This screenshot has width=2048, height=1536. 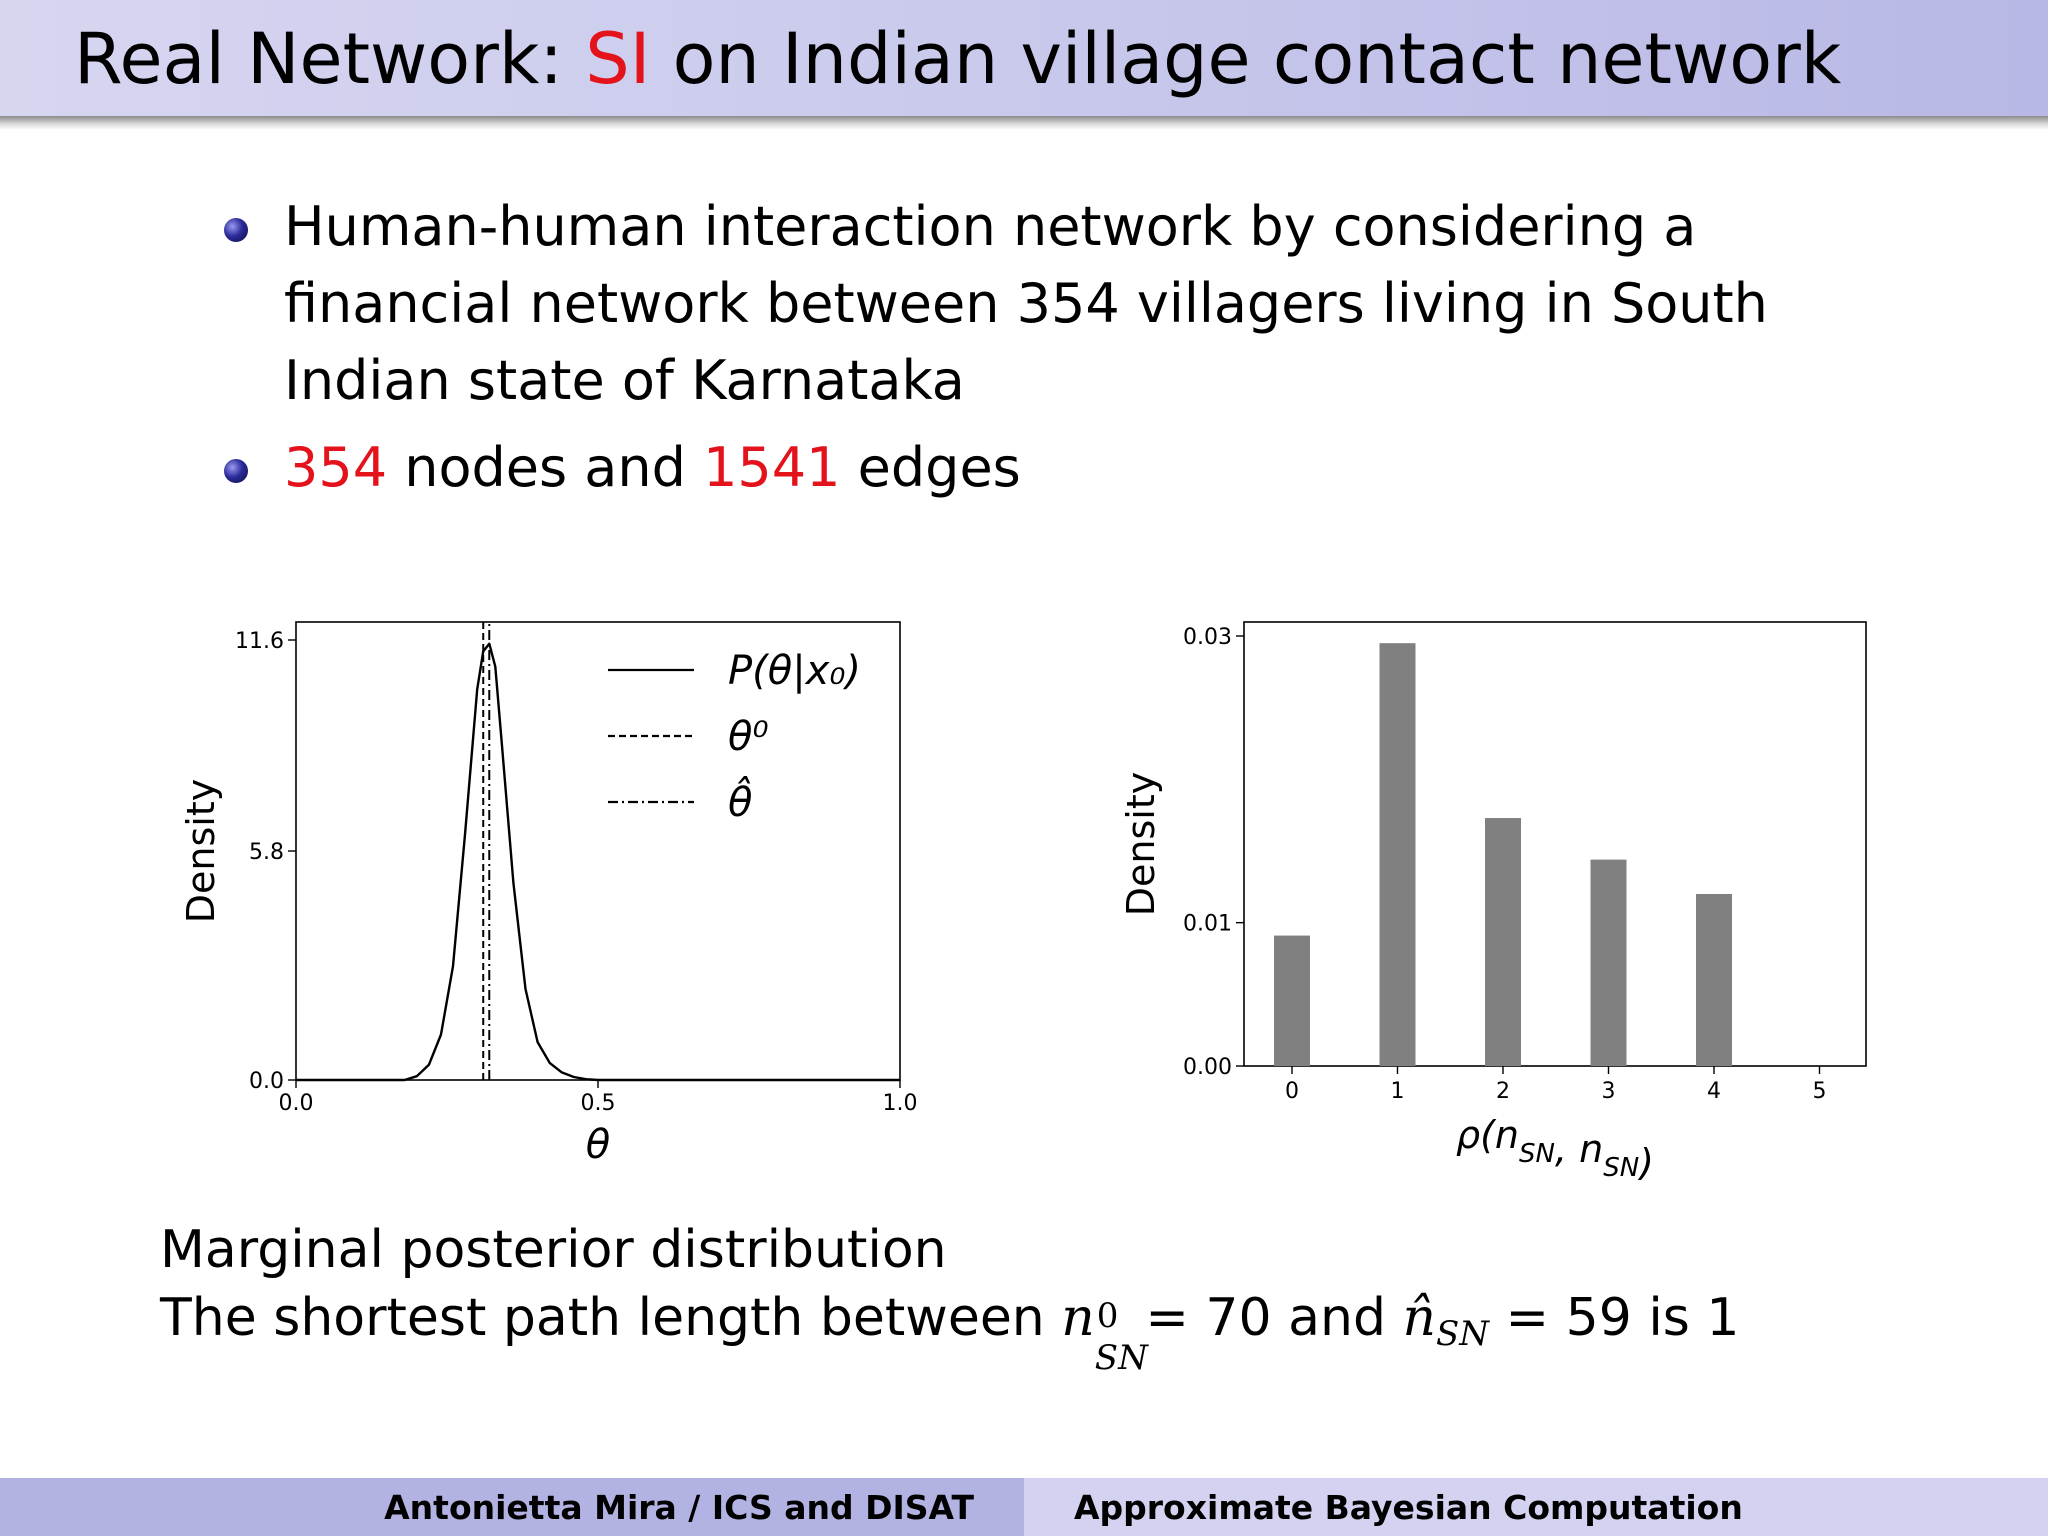 I want to click on x-axis-label-part: ρ(n, so click(x=1487, y=1135).